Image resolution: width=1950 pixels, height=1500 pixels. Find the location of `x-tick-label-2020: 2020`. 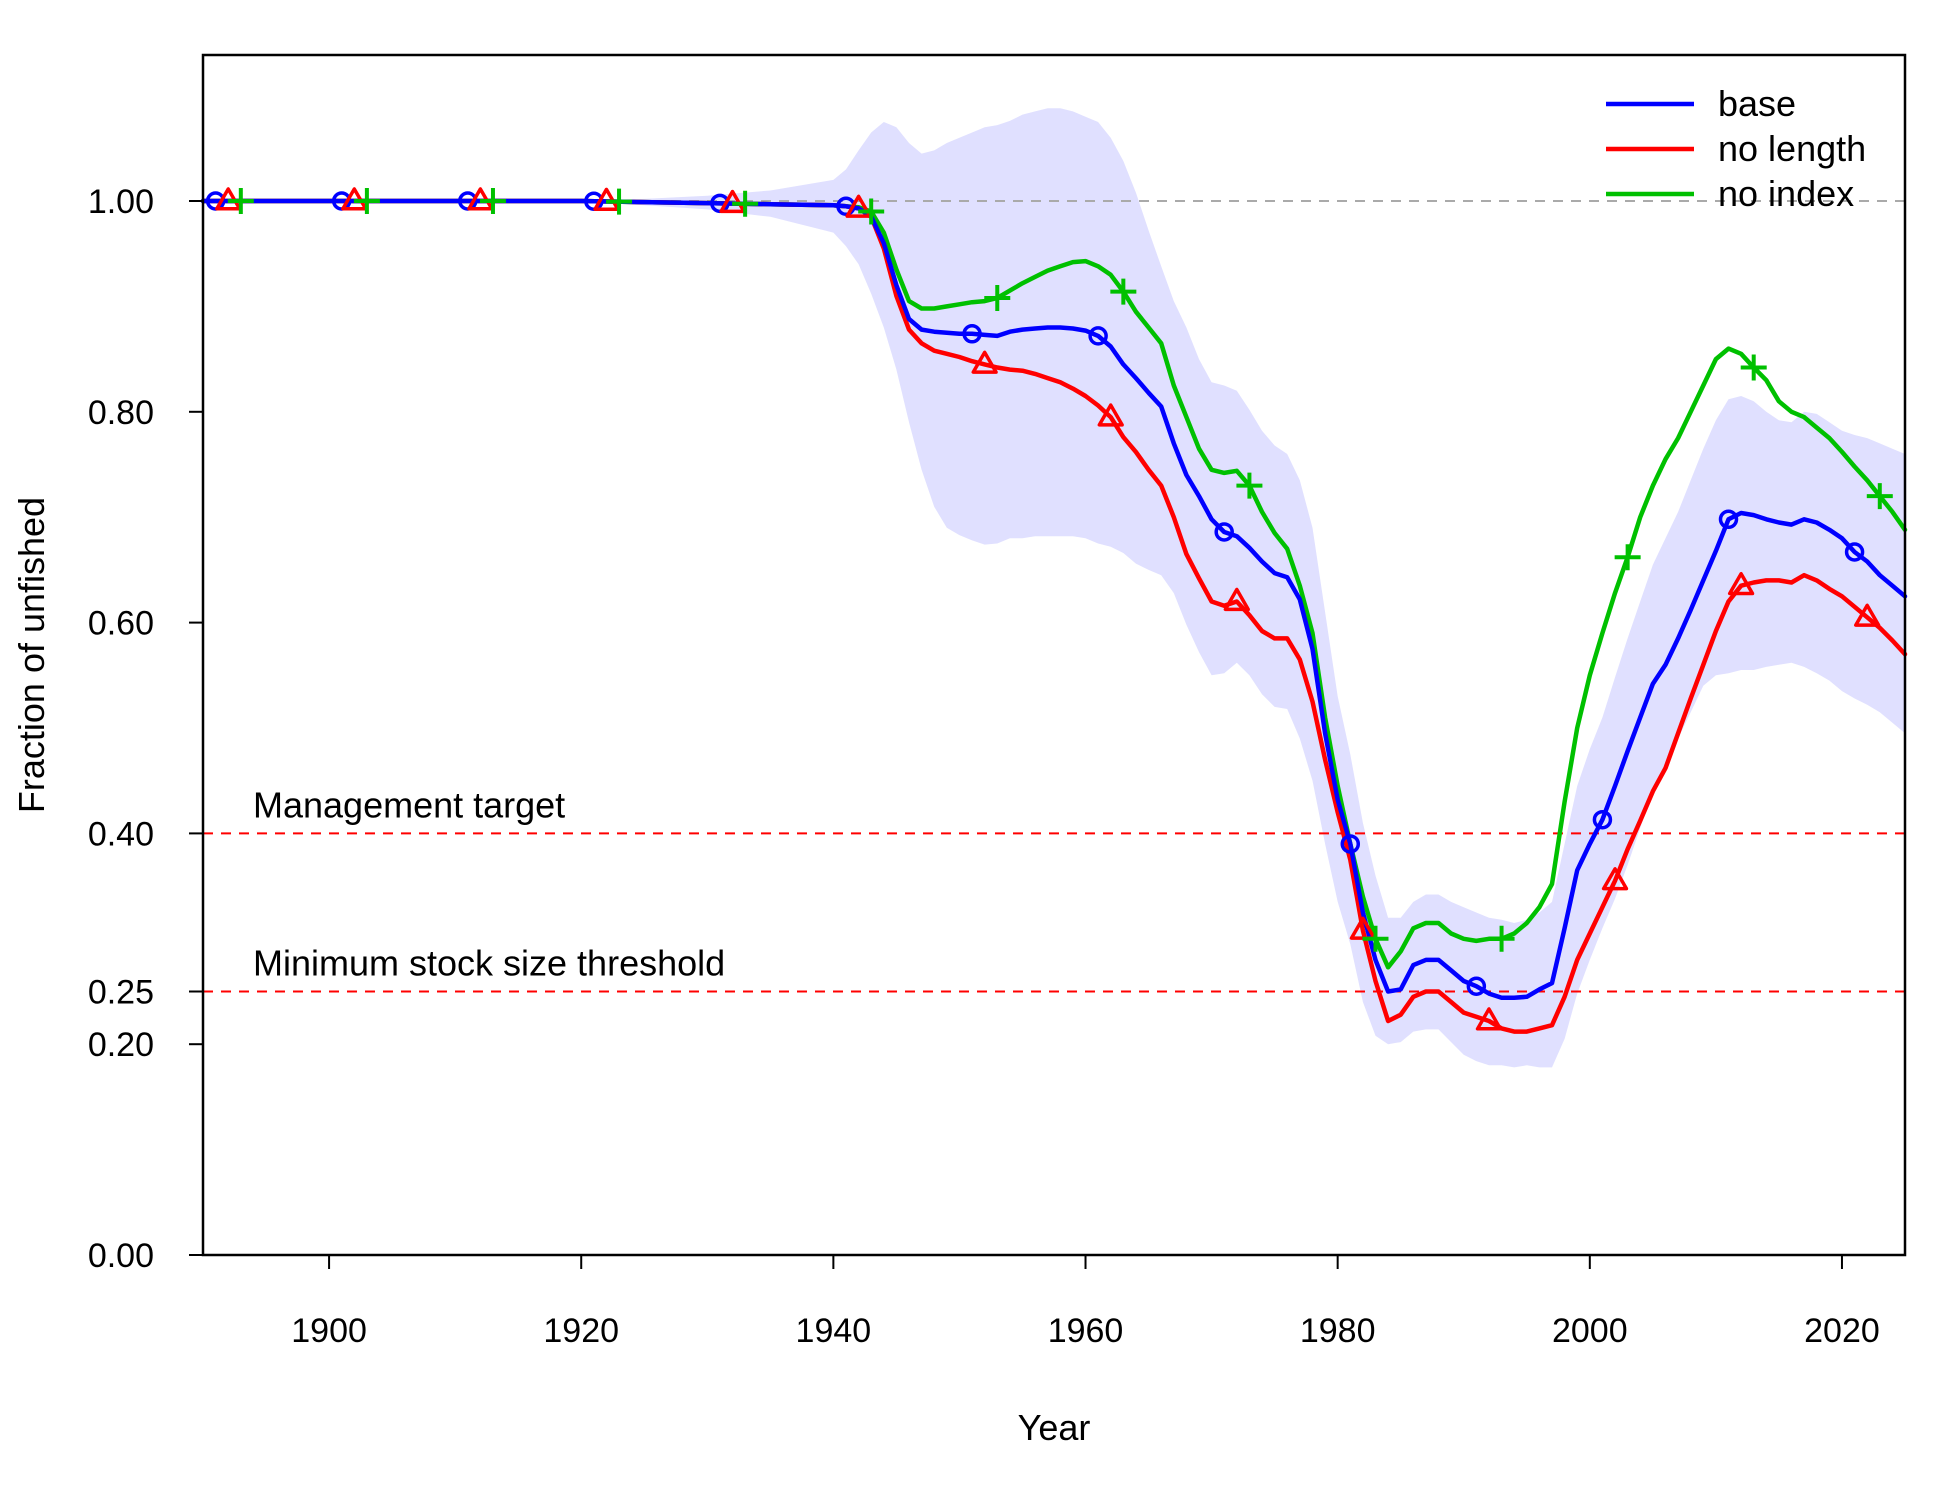

x-tick-label-2020: 2020 is located at coordinates (1842, 1331).